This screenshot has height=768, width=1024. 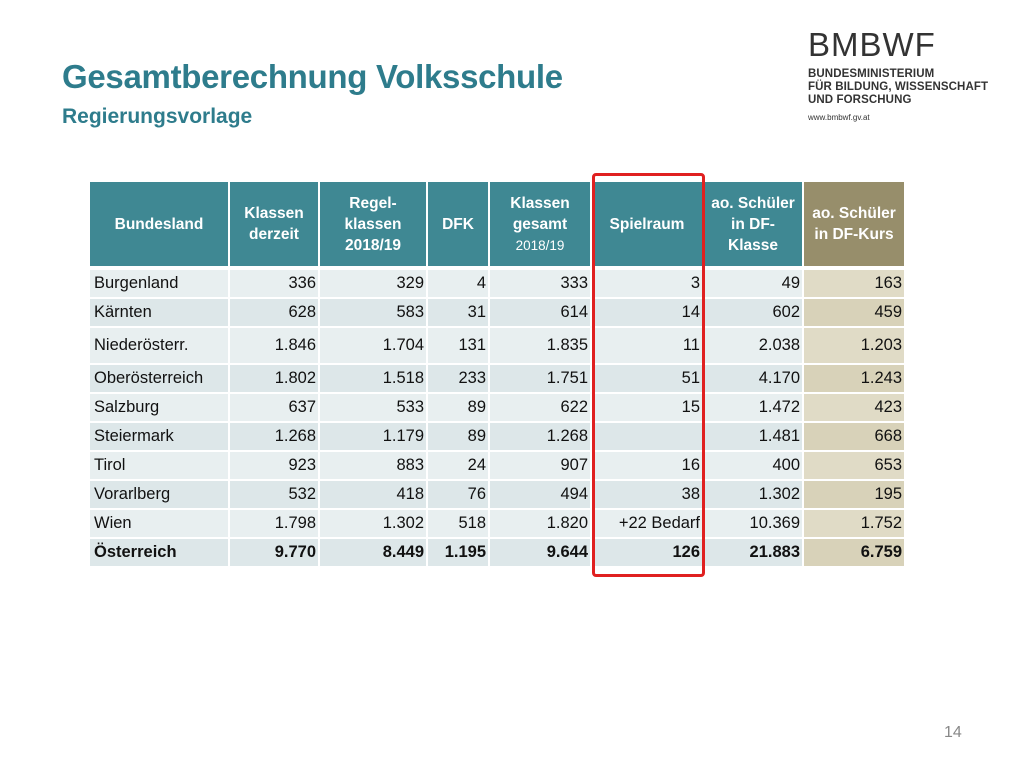 I want to click on cell-bundesland: Burgenland, so click(x=159, y=283).